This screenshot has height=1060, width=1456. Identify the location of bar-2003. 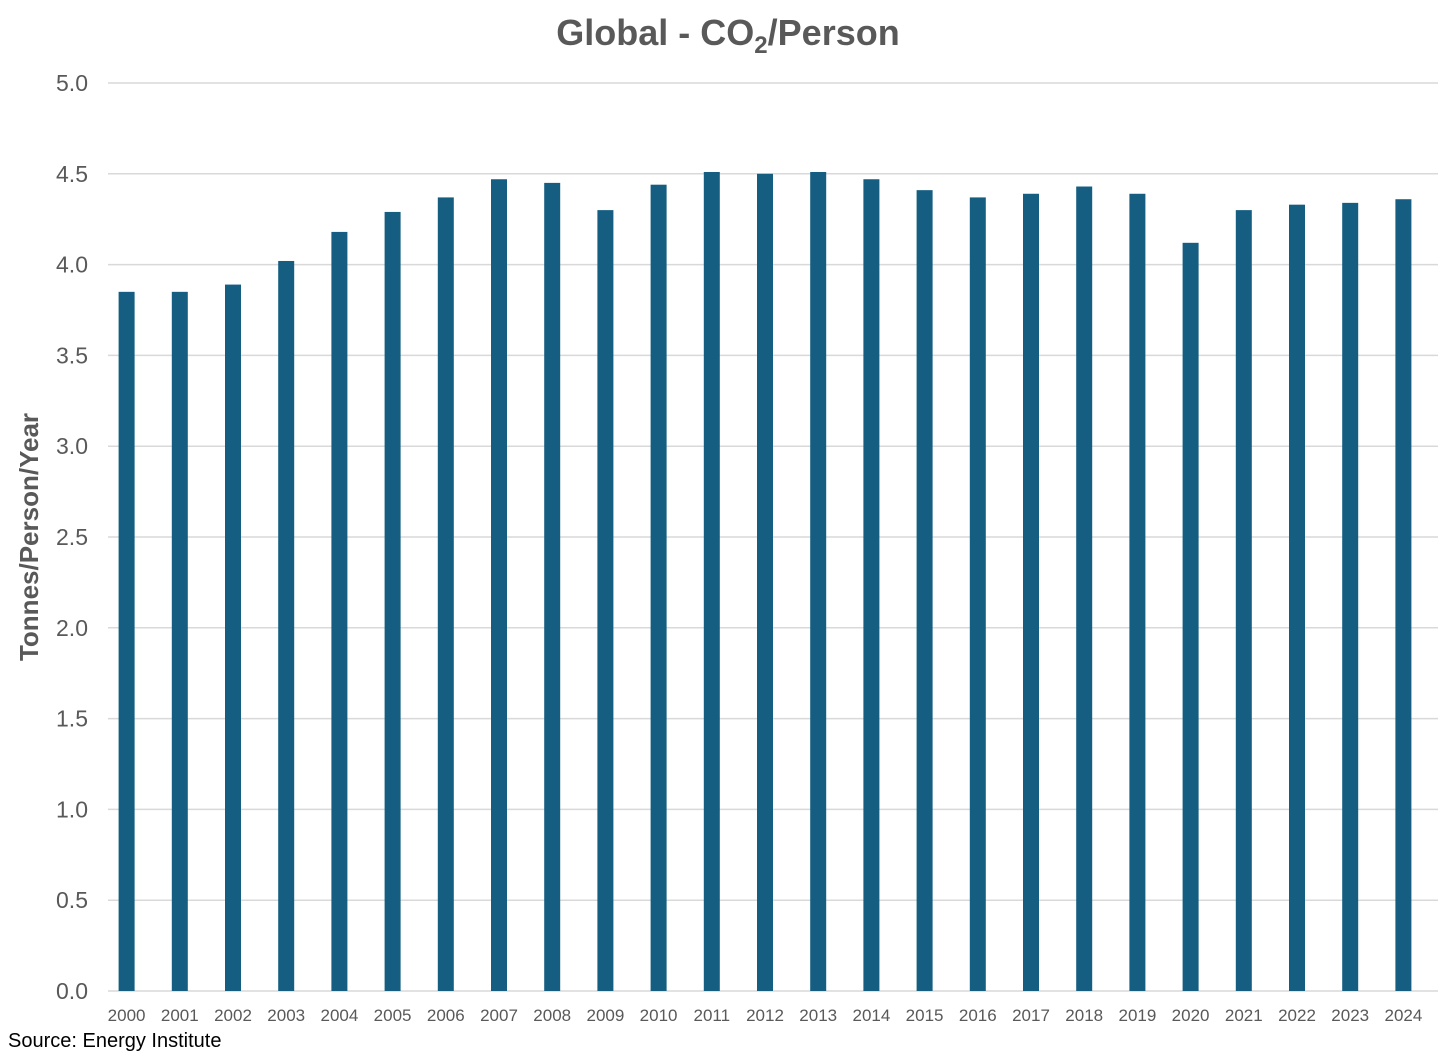
(286, 625).